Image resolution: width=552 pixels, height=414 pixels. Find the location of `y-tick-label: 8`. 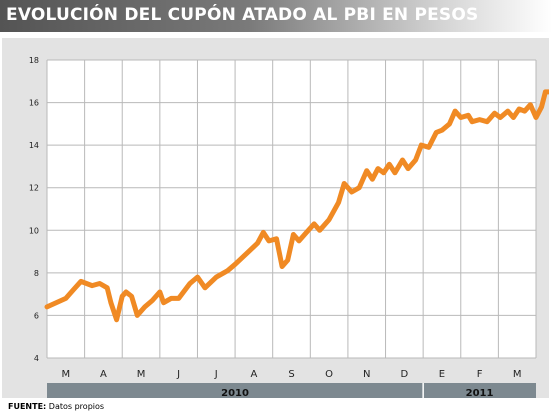

y-tick-label: 8 is located at coordinates (36, 273).